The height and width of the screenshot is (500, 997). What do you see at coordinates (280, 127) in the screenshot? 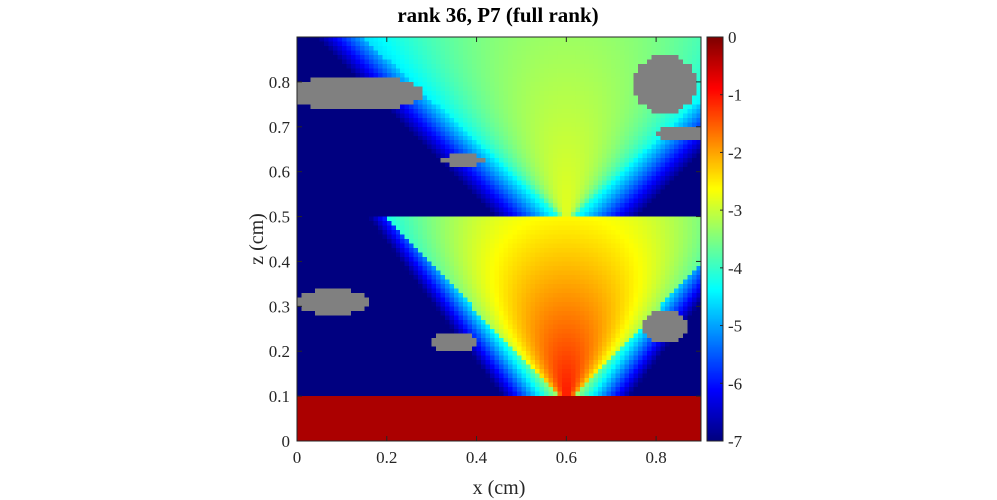
I see `y-tick-label: 0.7` at bounding box center [280, 127].